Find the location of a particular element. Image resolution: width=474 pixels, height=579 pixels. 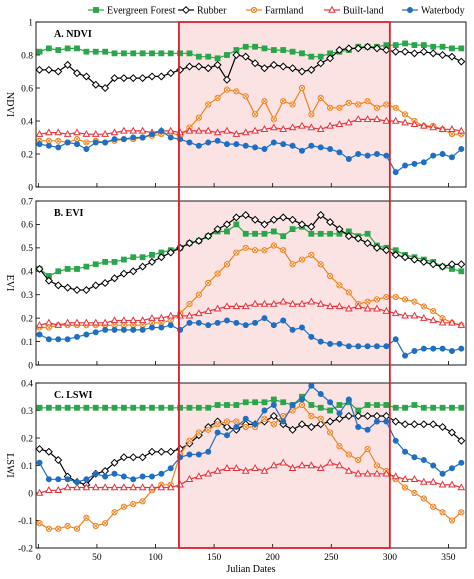

y-tick-label: 0.3 is located at coordinates (27, 412).